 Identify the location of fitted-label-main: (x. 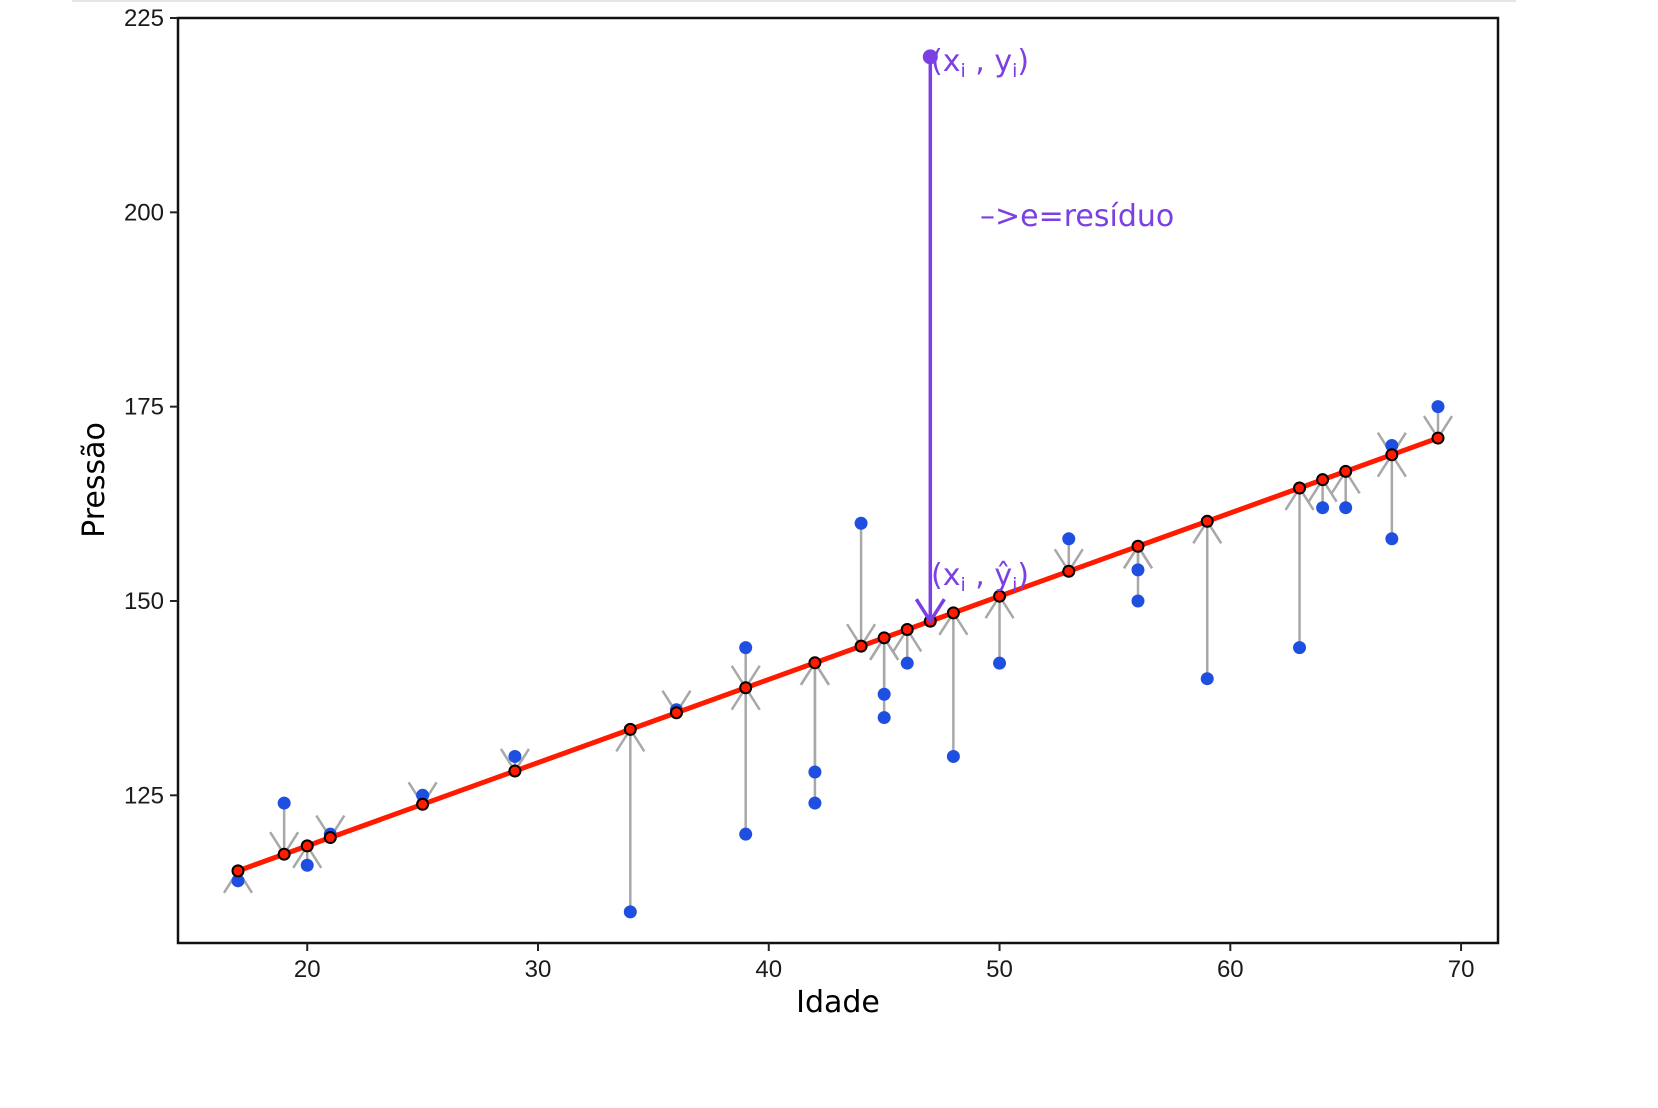
(945, 575).